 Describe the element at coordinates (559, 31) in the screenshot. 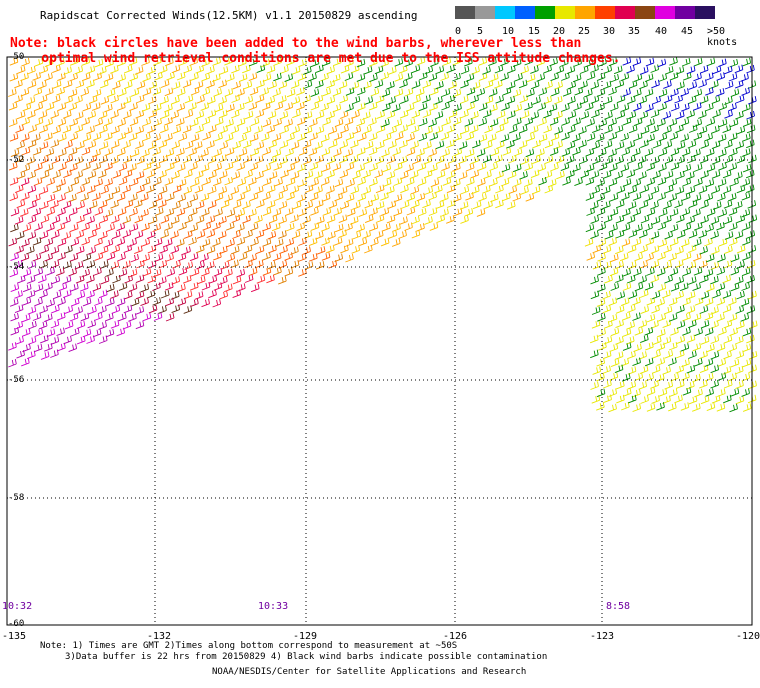

I see `cb-label-20: 20` at that location.